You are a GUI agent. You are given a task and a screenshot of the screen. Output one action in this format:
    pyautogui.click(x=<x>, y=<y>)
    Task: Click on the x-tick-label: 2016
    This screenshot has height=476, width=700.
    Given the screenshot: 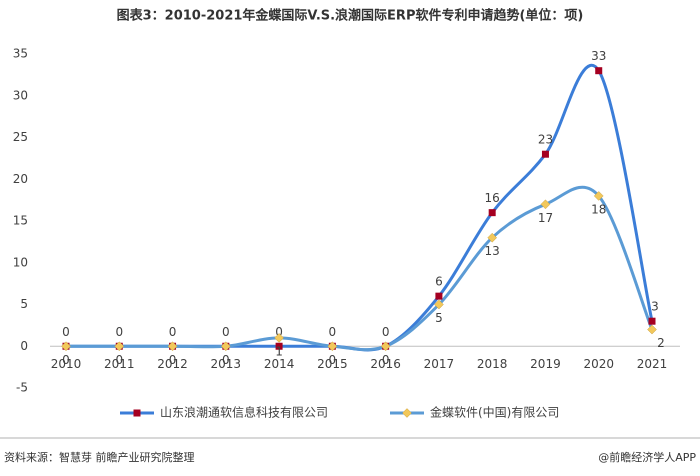 What is the action you would take?
    pyautogui.click(x=385, y=364)
    